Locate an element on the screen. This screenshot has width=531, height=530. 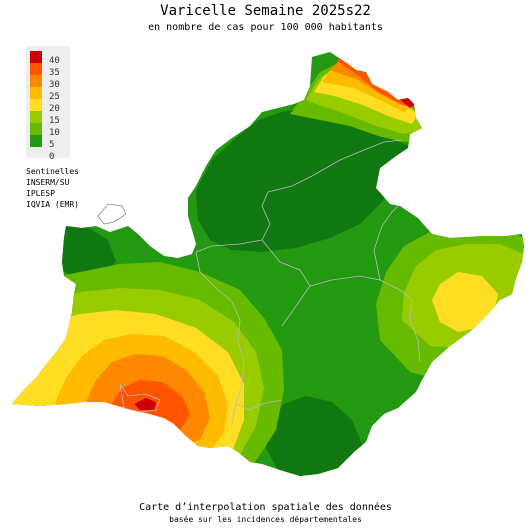
legend-item-10: 10 is located at coordinates (50, 130).